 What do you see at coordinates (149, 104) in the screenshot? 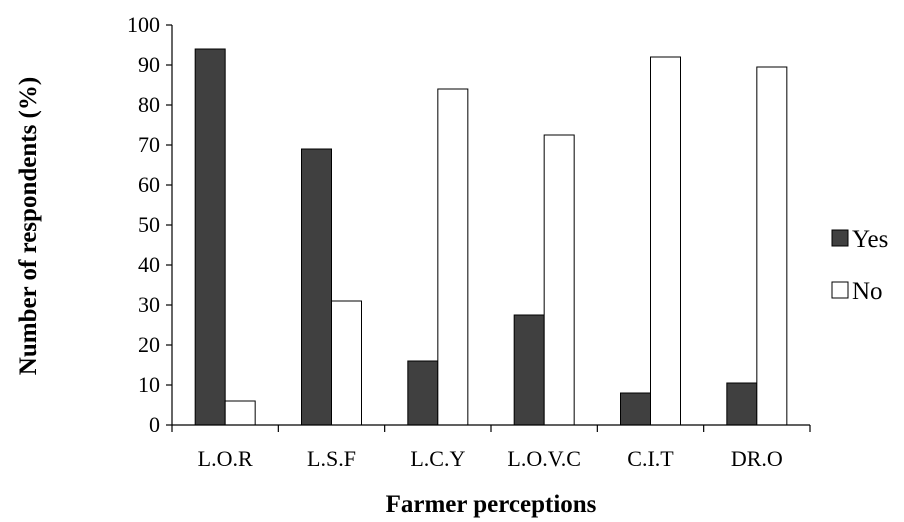
I see `y-tick-label: 80` at bounding box center [149, 104].